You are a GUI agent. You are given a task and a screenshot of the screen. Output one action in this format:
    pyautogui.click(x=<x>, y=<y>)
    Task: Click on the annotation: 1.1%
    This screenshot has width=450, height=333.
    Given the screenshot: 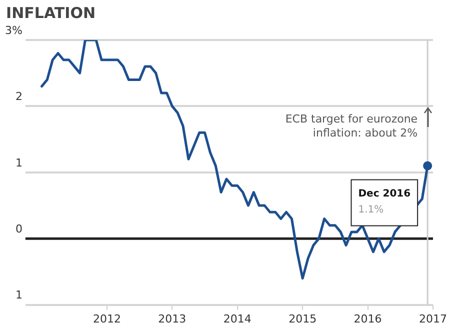 What is the action you would take?
    pyautogui.click(x=371, y=210)
    